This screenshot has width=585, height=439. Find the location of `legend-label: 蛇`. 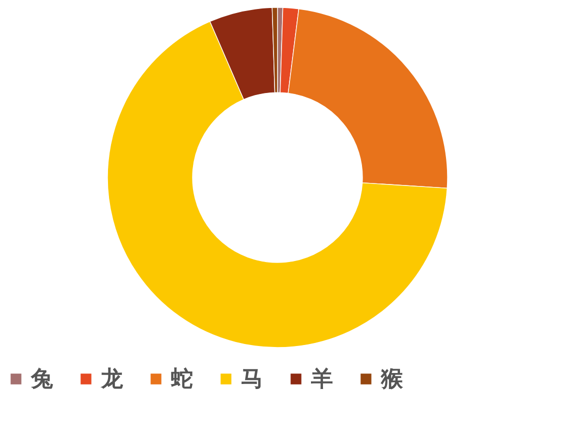

legend-label: 蛇 is located at coordinates (181, 379).